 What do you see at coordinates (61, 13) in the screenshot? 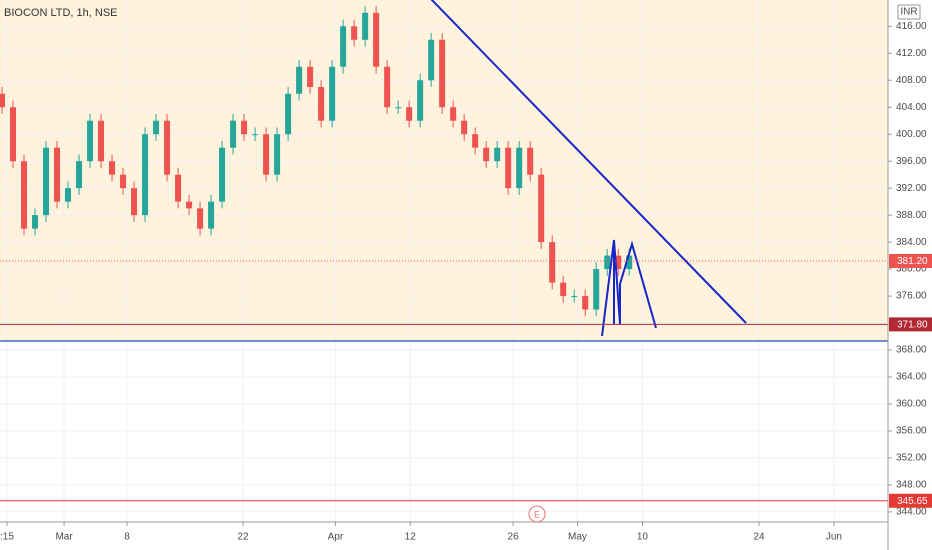
I see `chart-title: BIOCON LTD, 1h, NSE` at bounding box center [61, 13].